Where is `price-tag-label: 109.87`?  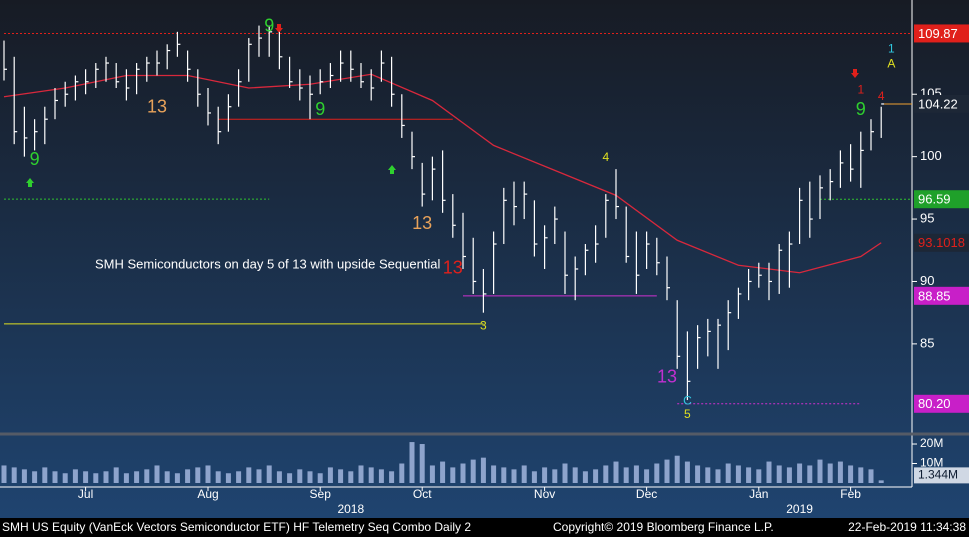
price-tag-label: 109.87 is located at coordinates (938, 33).